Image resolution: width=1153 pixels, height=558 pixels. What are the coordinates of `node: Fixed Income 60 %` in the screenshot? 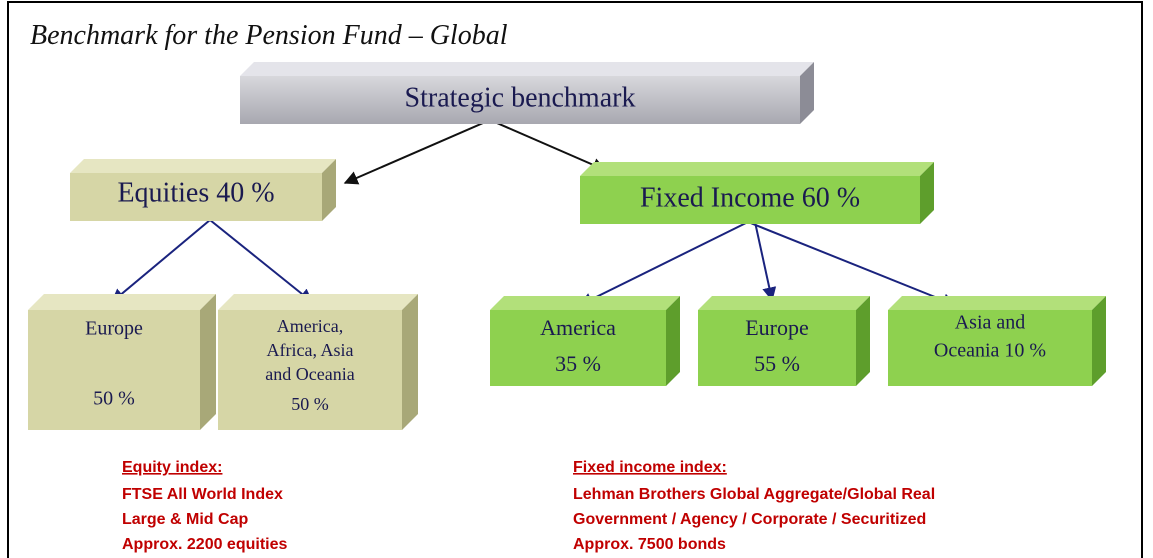 It's located at (757, 193).